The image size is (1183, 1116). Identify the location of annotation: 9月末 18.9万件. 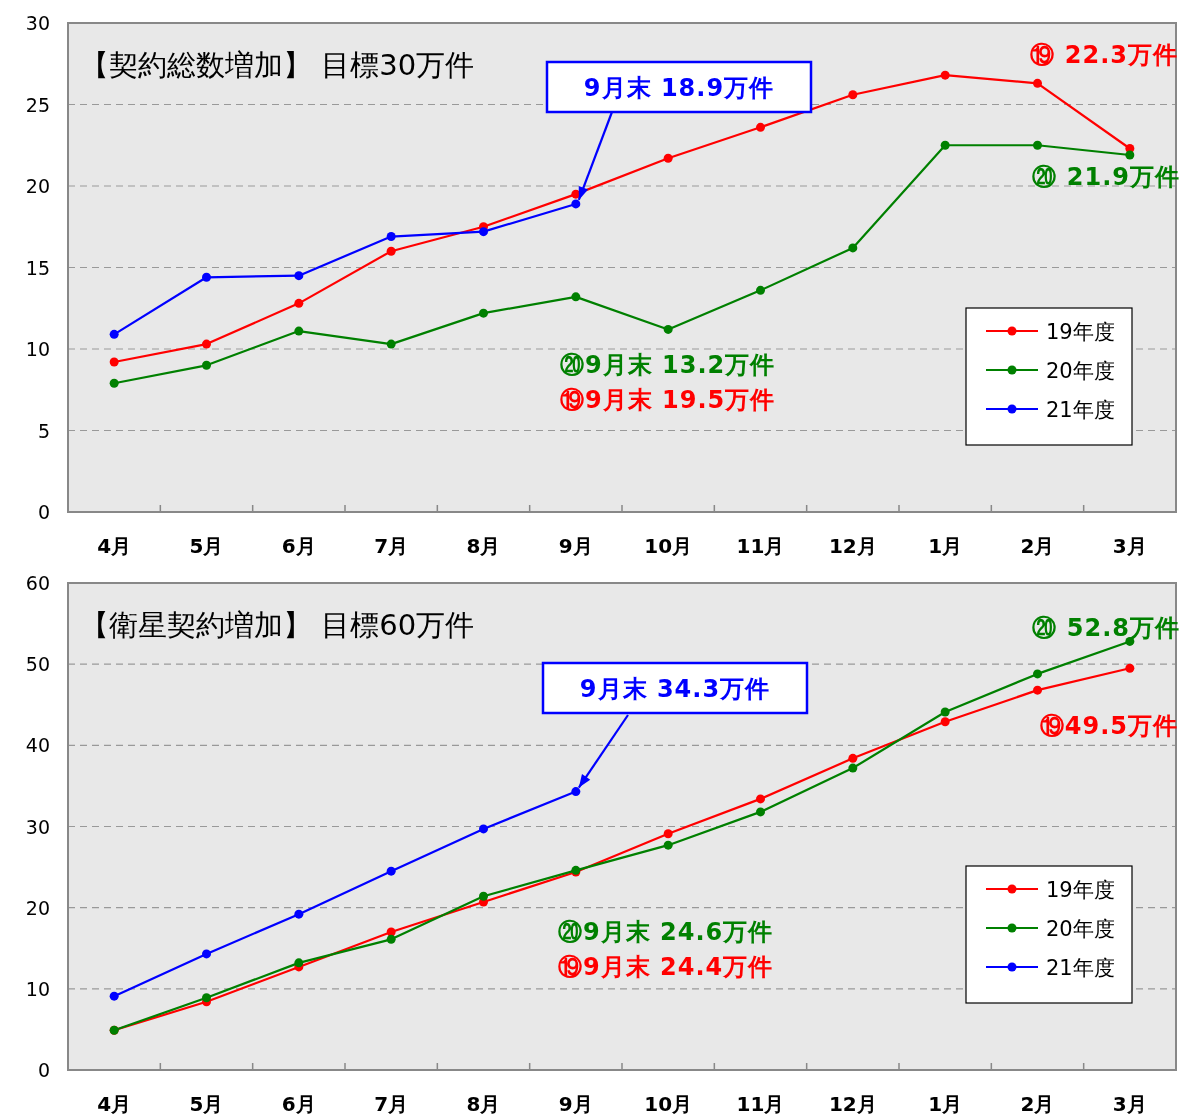
(679, 88).